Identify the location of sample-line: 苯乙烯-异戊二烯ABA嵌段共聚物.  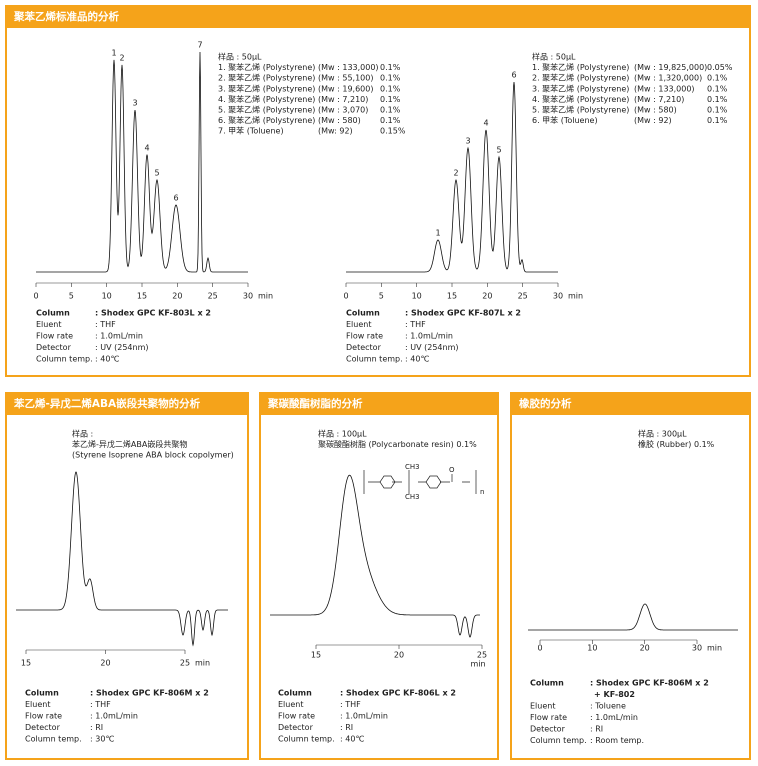
(129, 444).